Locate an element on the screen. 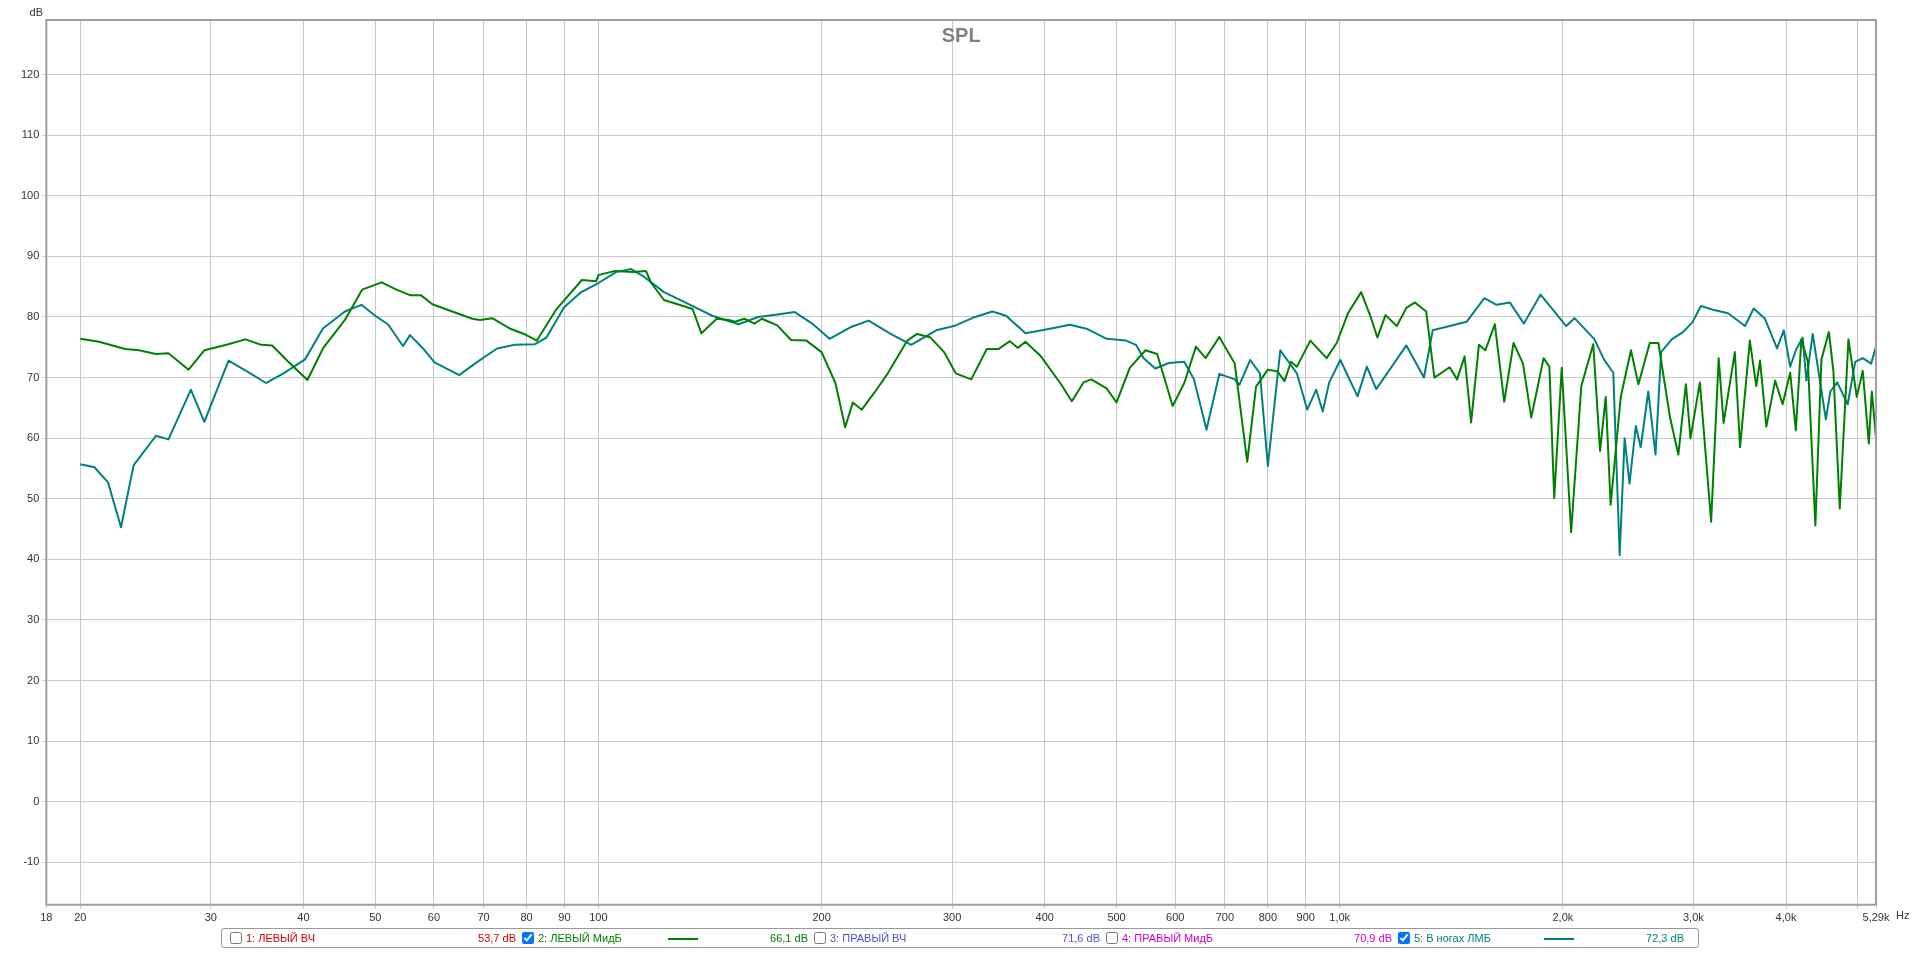 The width and height of the screenshot is (1920, 975). x-tick-label: 20 is located at coordinates (80, 917).